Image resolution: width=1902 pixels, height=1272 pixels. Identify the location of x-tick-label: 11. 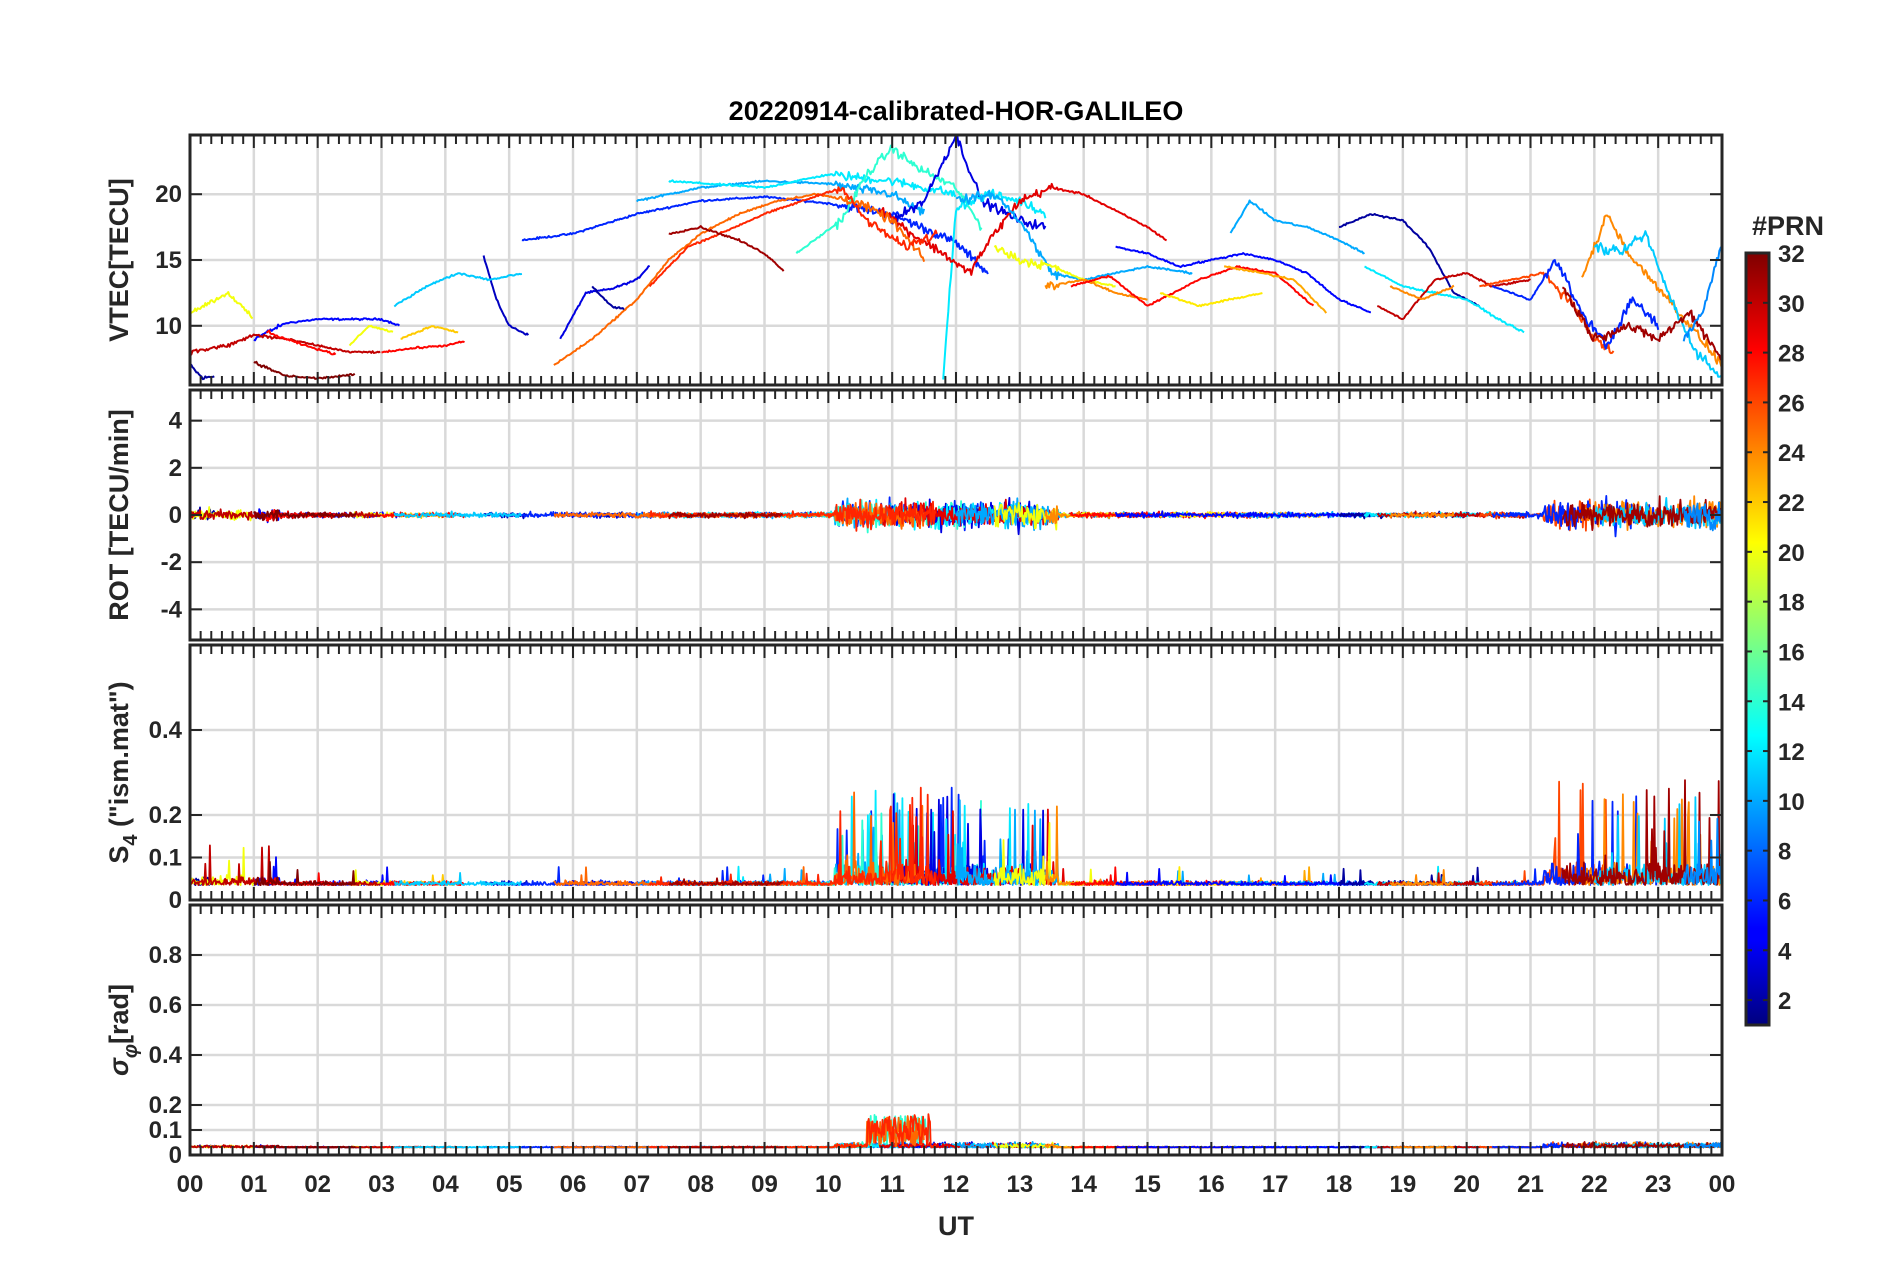
(891, 1184).